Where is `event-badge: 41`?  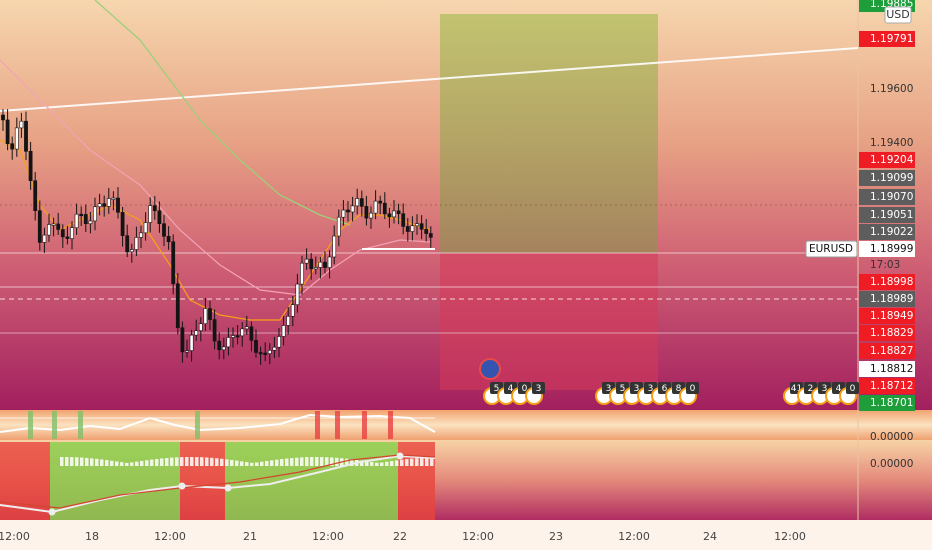 event-badge: 41 is located at coordinates (793, 393).